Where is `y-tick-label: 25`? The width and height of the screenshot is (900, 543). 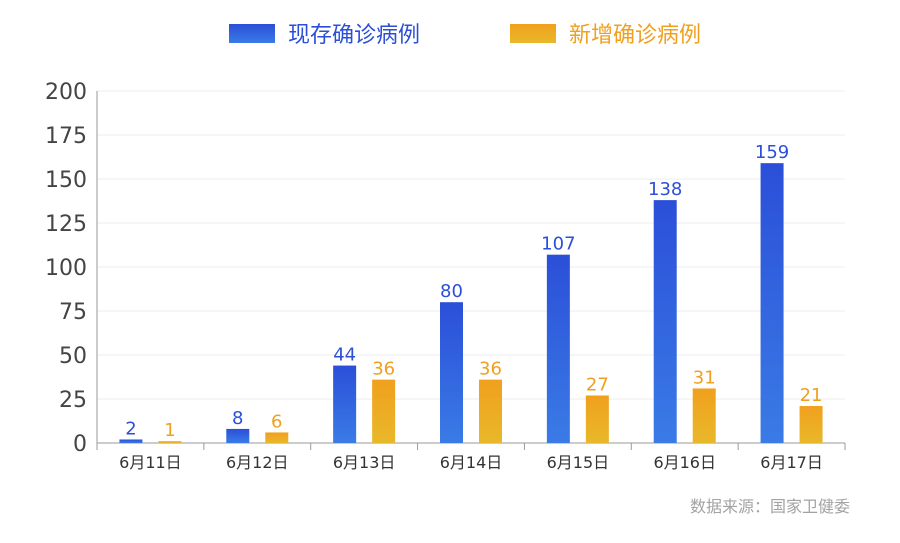 y-tick-label: 25 is located at coordinates (73, 400).